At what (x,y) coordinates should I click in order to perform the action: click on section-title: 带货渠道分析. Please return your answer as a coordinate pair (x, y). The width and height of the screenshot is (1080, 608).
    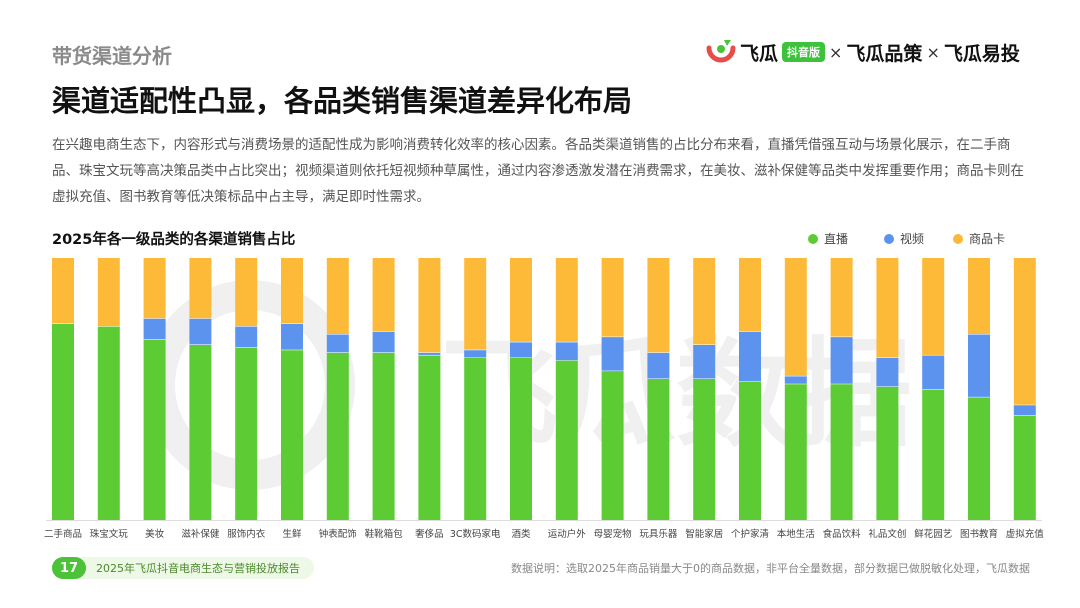
    Looking at the image, I should click on (112, 56).